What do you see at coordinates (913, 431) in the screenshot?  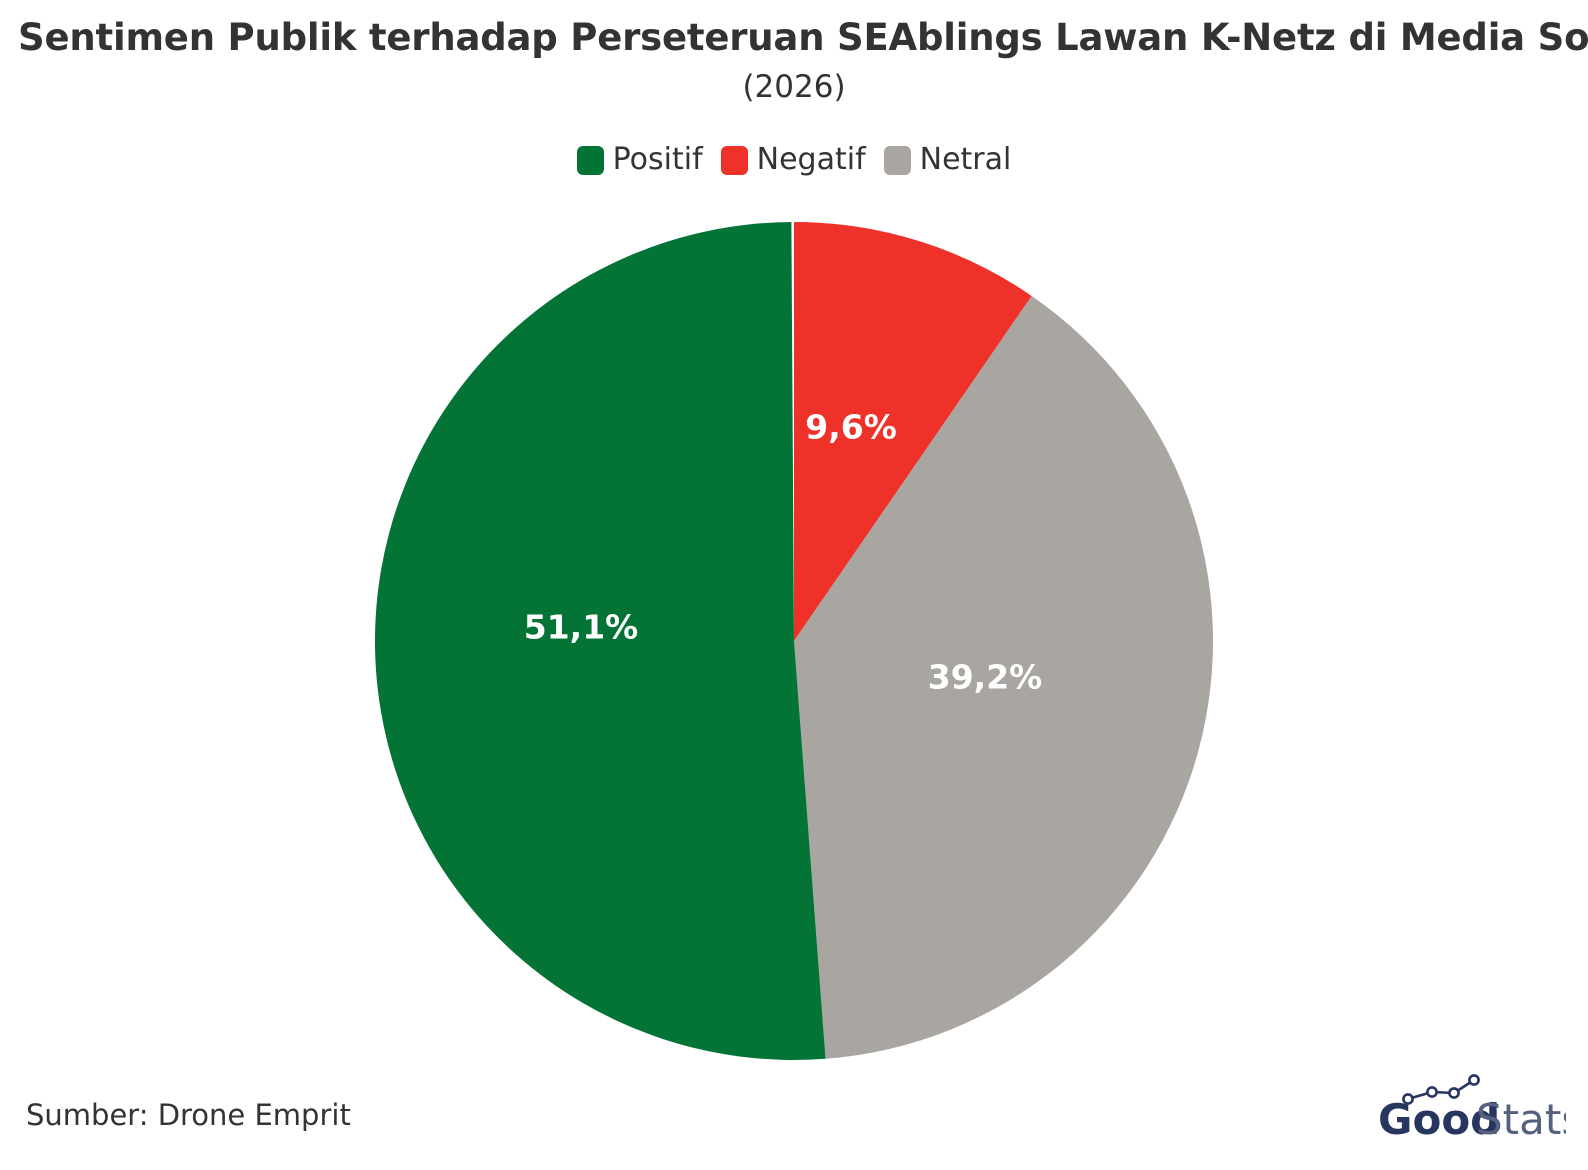 I see `pie-slice-negatif` at bounding box center [913, 431].